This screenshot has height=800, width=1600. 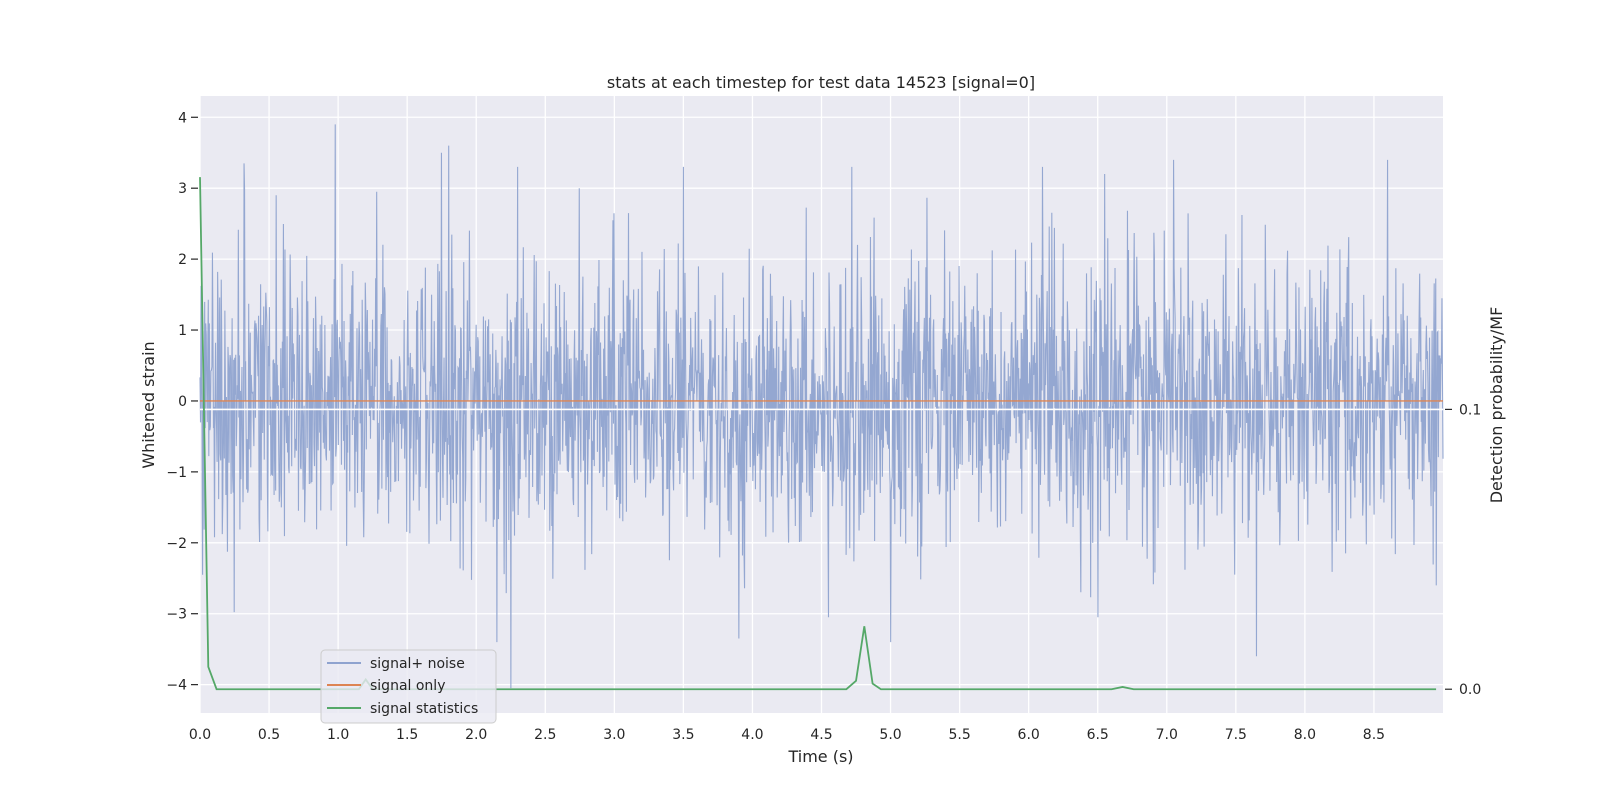 What do you see at coordinates (545, 735) in the screenshot?
I see `x-tick-label: 2.5` at bounding box center [545, 735].